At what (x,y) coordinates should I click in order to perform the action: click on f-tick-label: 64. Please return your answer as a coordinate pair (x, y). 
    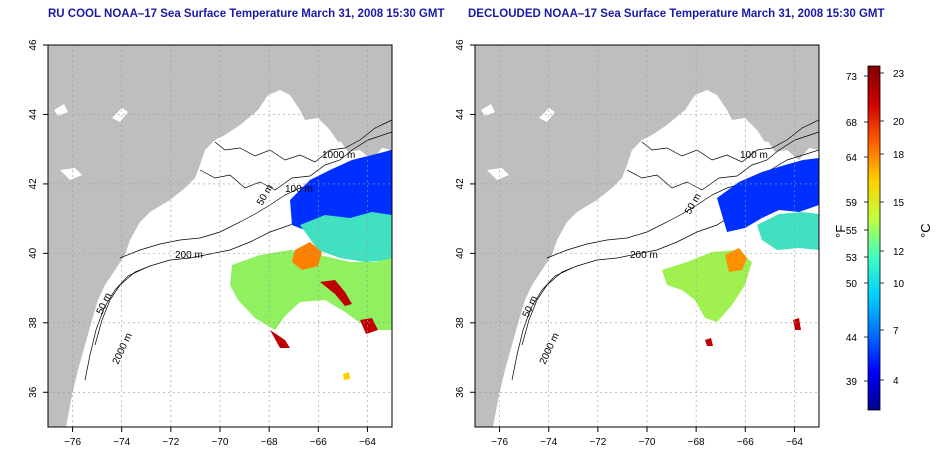
    Looking at the image, I should click on (852, 158).